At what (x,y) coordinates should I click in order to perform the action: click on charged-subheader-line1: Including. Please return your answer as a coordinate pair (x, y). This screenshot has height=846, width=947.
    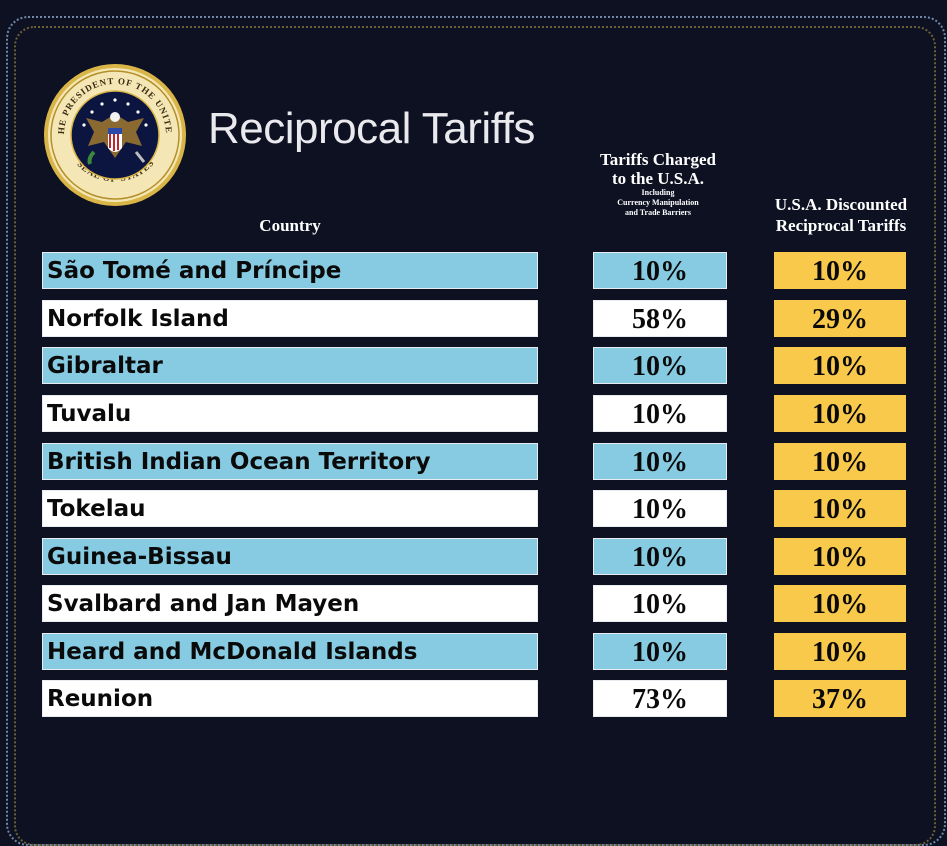
    Looking at the image, I should click on (658, 192).